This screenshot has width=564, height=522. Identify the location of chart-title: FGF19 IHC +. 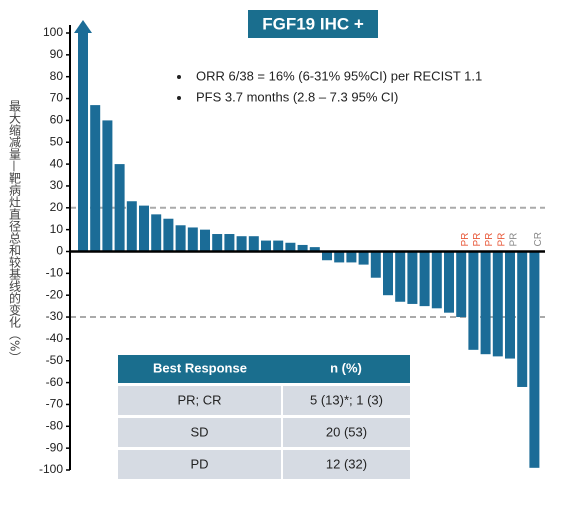
(313, 23).